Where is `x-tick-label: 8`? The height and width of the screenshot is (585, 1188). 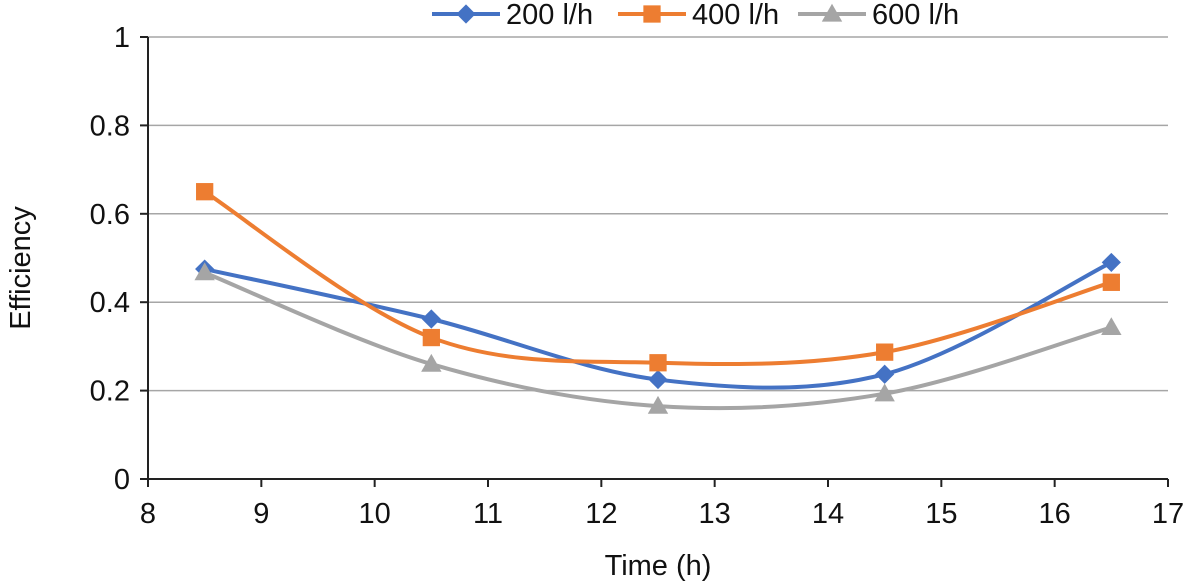 x-tick-label: 8 is located at coordinates (148, 514).